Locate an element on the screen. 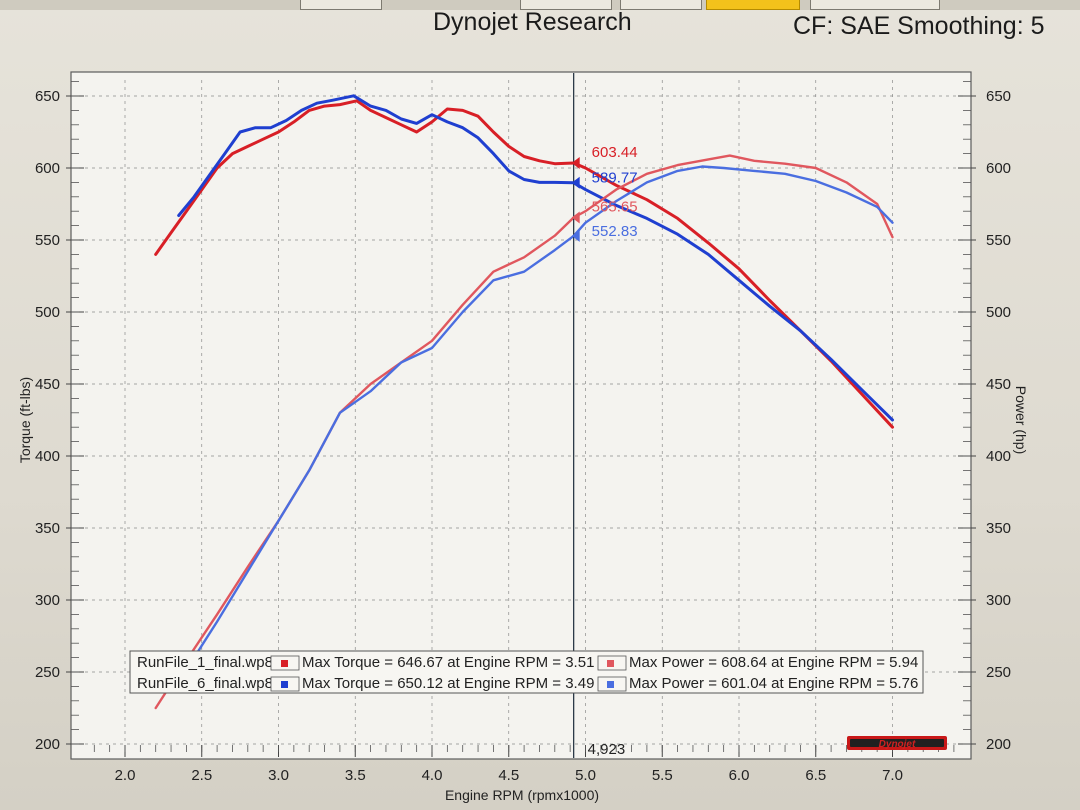 The width and height of the screenshot is (1080, 810). y-left-tick-label: 550 is located at coordinates (47, 240).